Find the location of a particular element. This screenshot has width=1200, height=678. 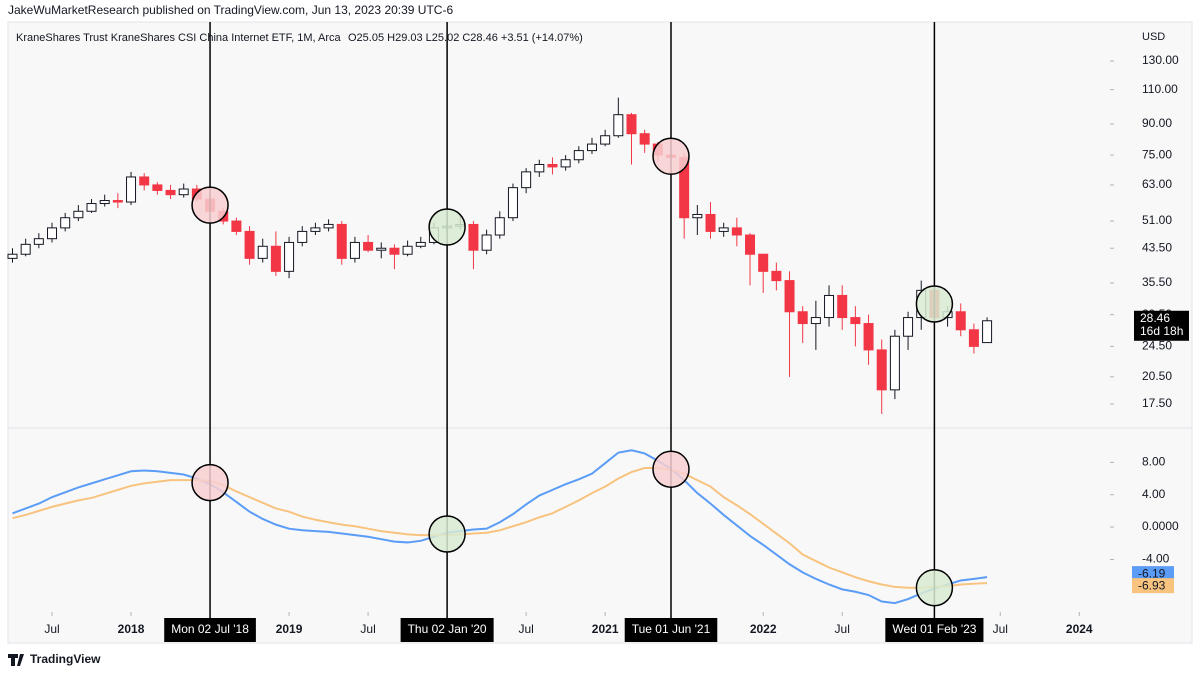

y-tick-label: 63.00 is located at coordinates (1157, 184).